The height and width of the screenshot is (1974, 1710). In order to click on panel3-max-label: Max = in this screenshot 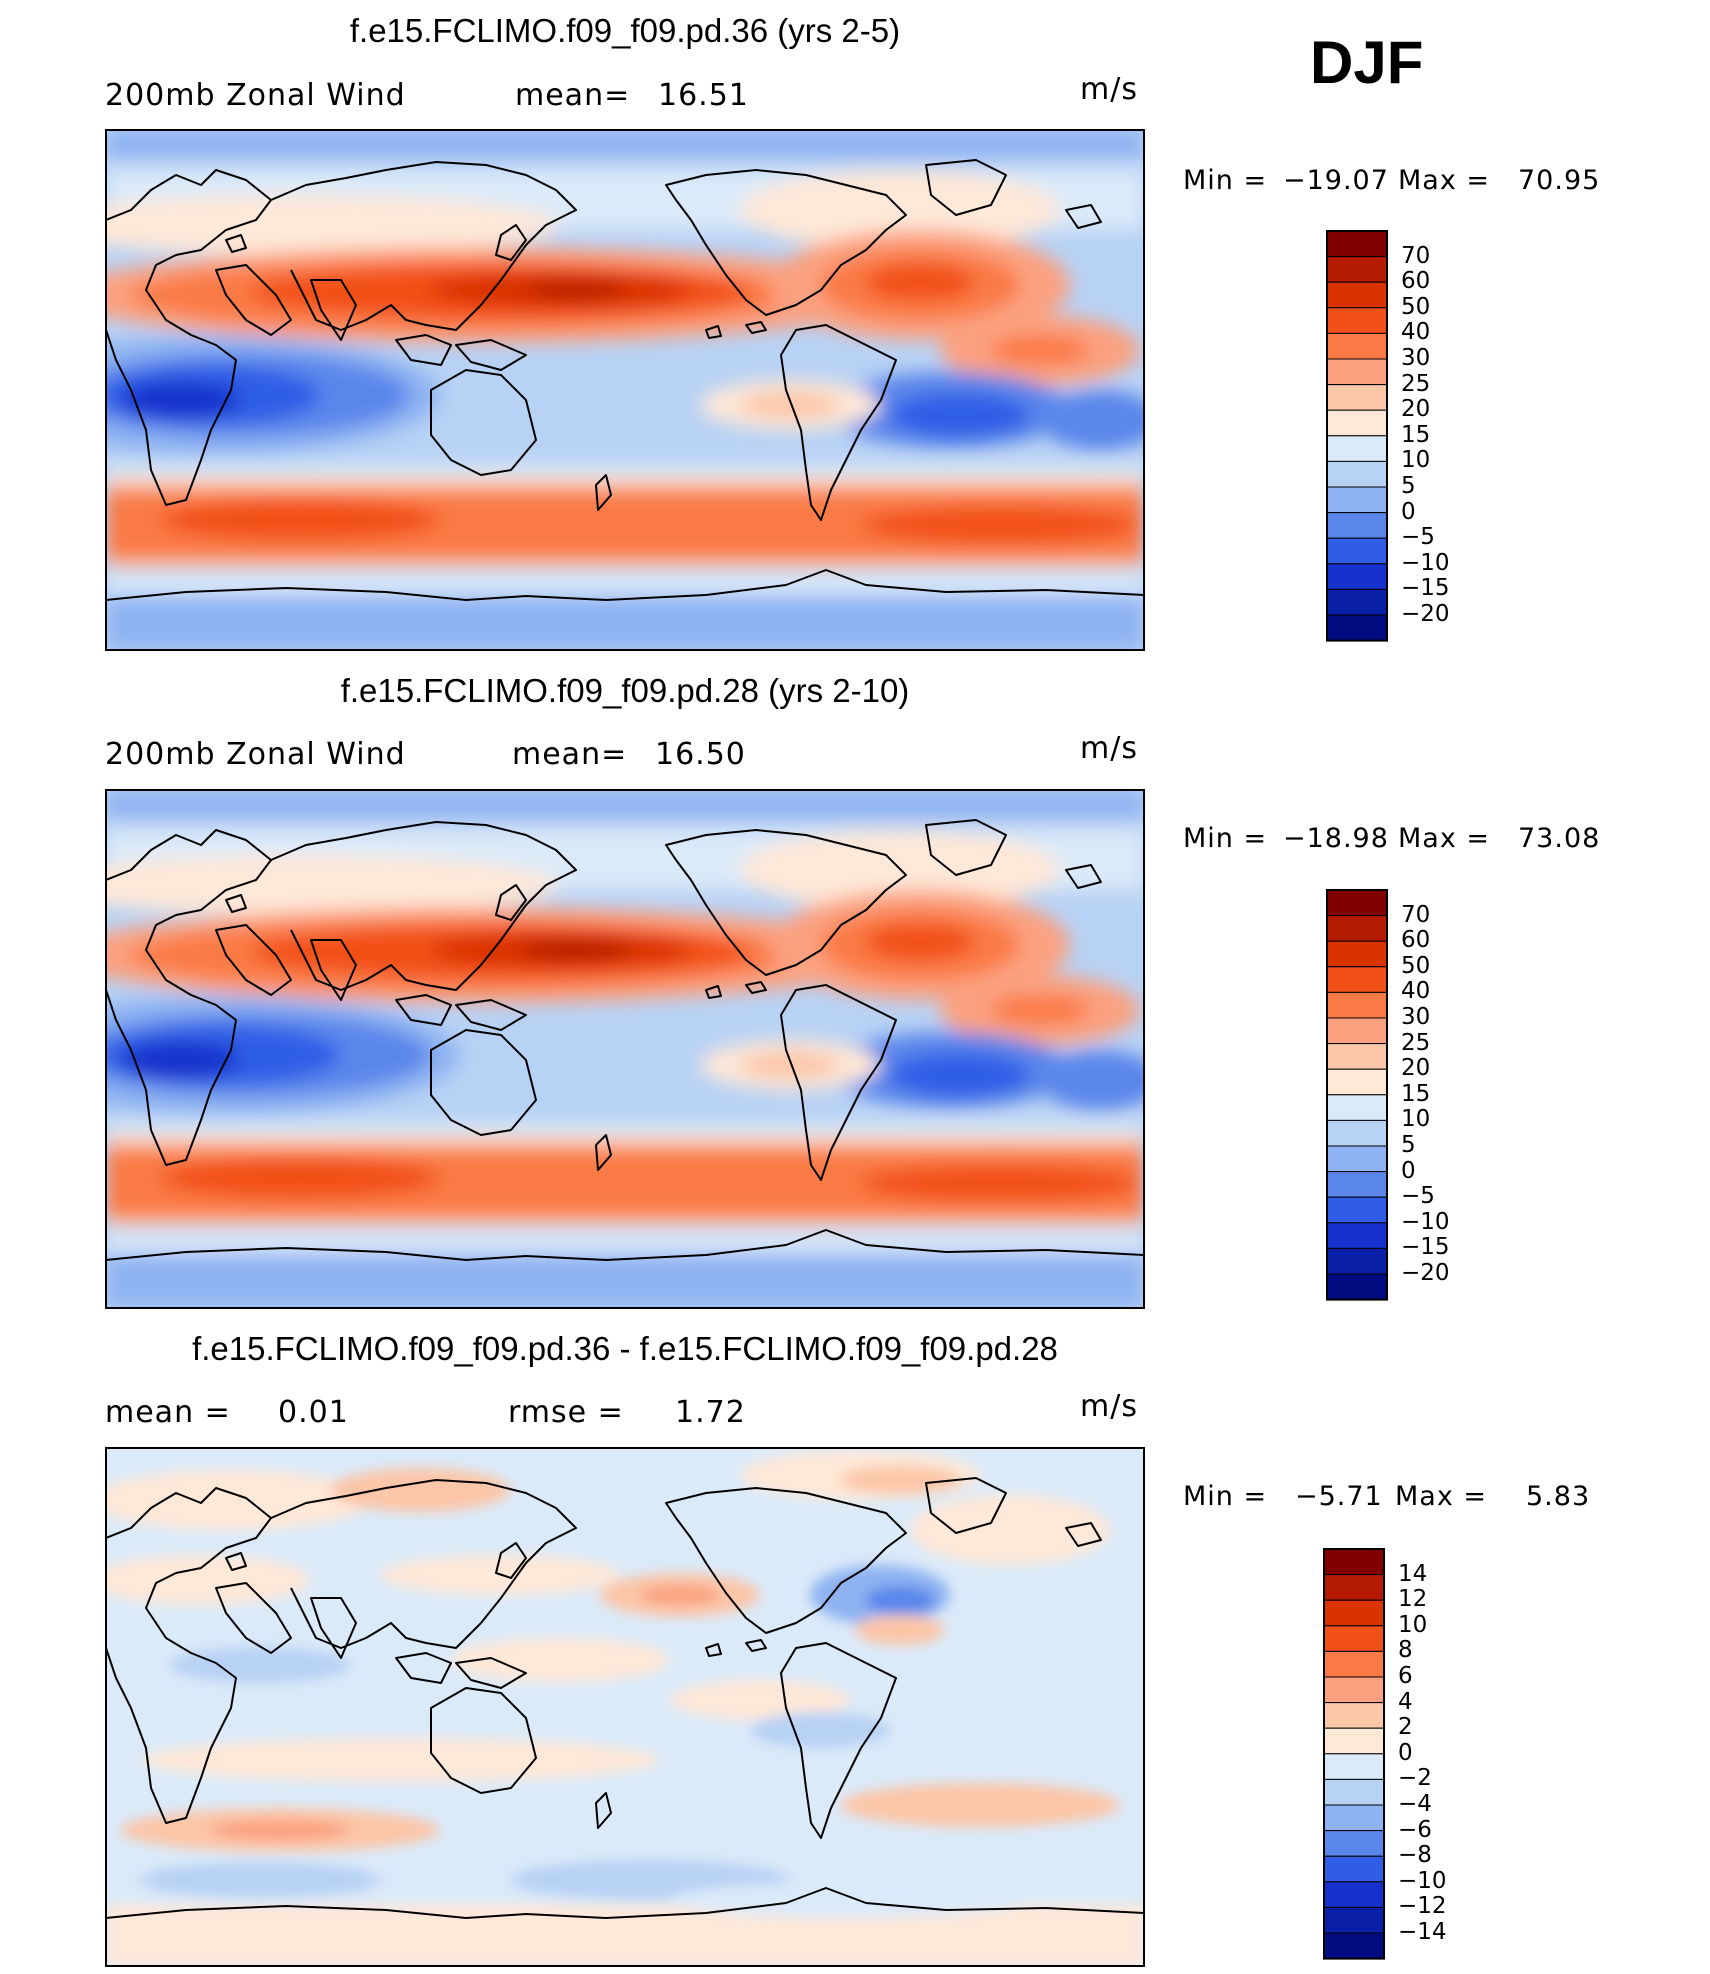, I will do `click(1441, 1496)`.